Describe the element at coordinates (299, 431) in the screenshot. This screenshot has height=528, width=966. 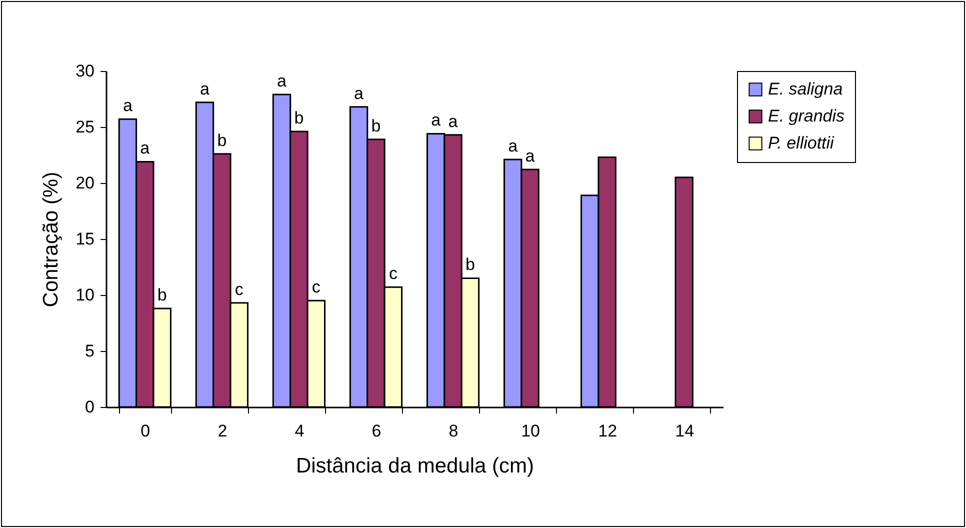
I see `x-tick-label: 4` at that location.